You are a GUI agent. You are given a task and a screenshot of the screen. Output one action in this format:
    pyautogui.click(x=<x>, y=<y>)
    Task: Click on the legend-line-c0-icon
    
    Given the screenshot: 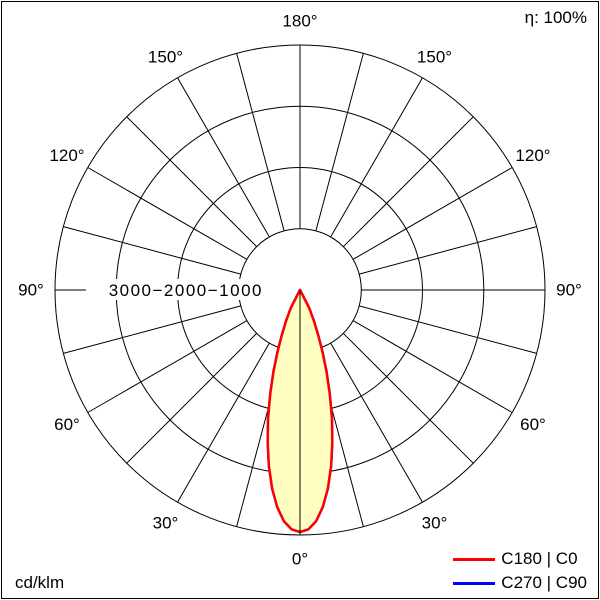 What is the action you would take?
    pyautogui.click(x=474, y=559)
    